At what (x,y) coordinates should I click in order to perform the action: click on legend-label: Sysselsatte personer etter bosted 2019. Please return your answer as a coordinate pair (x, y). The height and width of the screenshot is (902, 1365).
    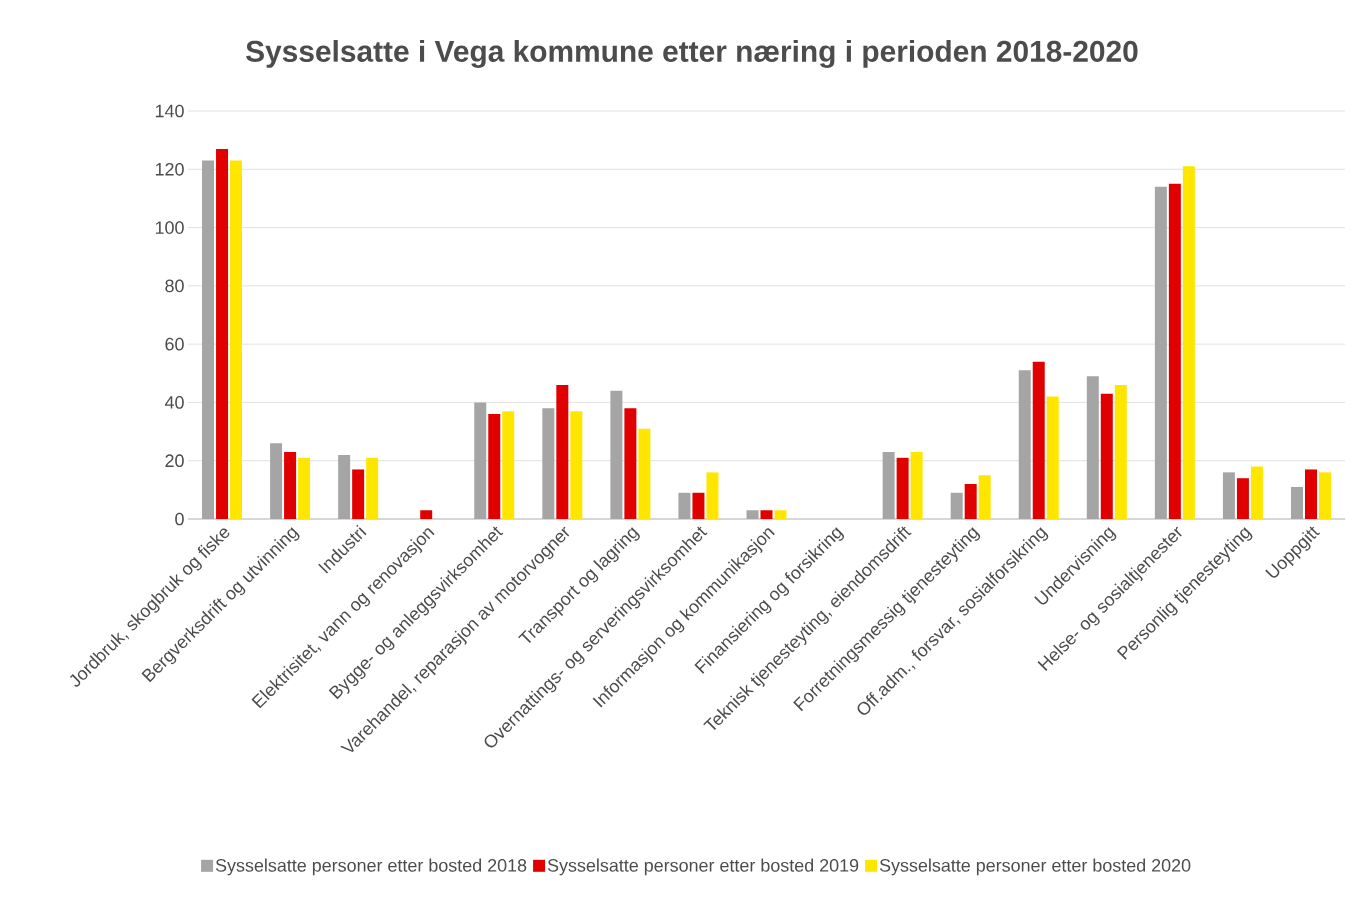
    Looking at the image, I should click on (703, 867).